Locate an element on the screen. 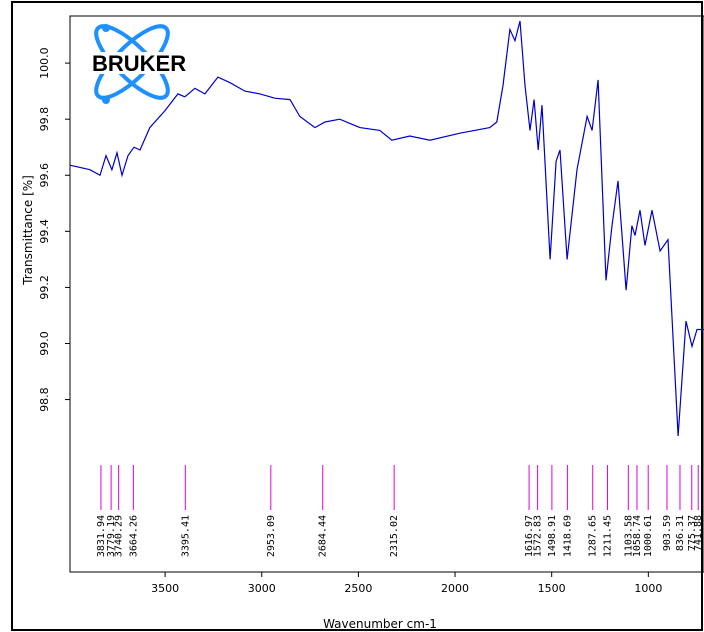 The height and width of the screenshot is (632, 704). peak-label: 3395.41 is located at coordinates (185, 536).